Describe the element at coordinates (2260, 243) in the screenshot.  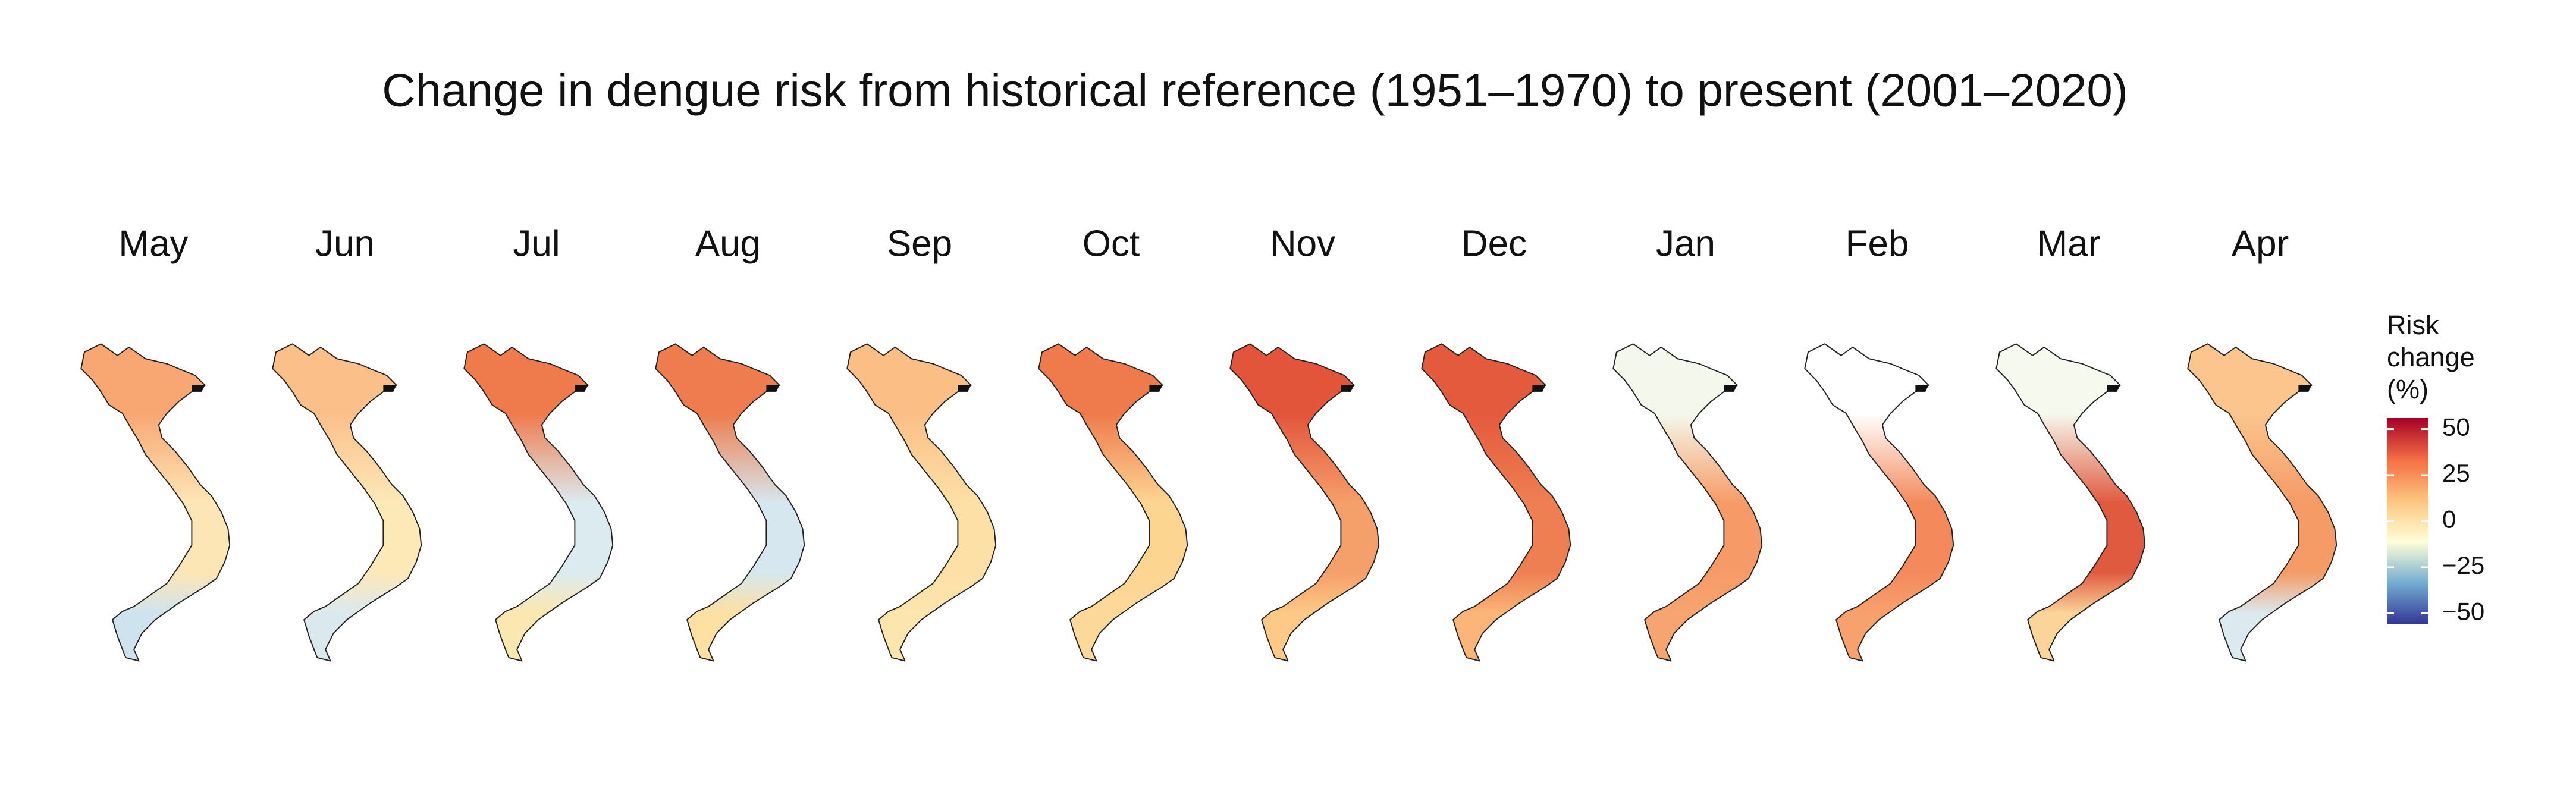
I see `month-label: Apr` at that location.